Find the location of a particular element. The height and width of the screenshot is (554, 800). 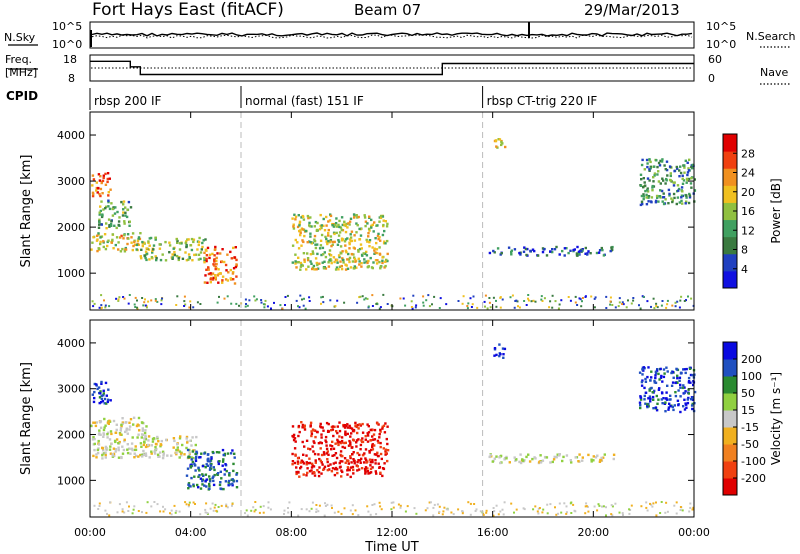

cpid-segment-label: rbsp CT-trig 220 IF is located at coordinates (542, 101).